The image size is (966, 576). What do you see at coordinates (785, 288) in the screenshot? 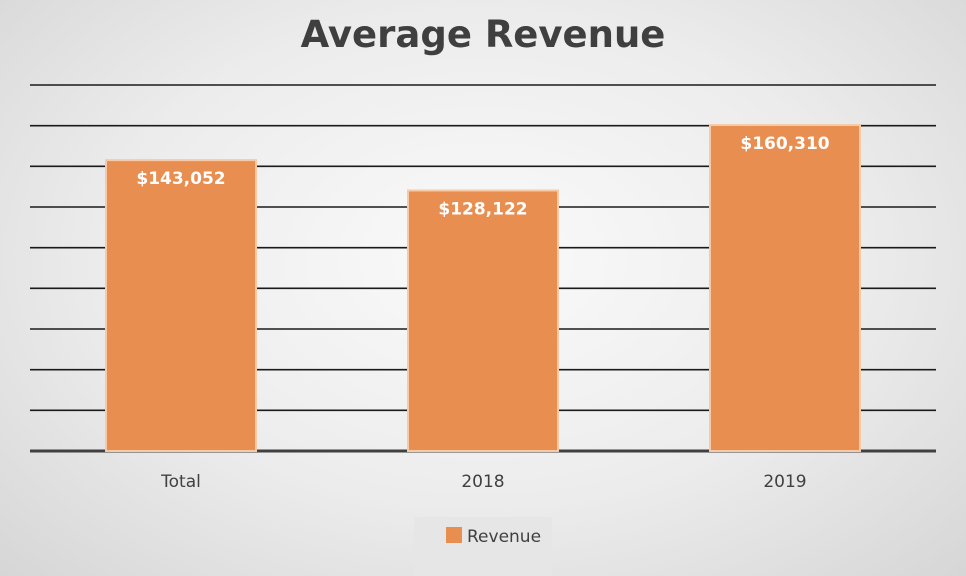
I see `bar-2019` at bounding box center [785, 288].